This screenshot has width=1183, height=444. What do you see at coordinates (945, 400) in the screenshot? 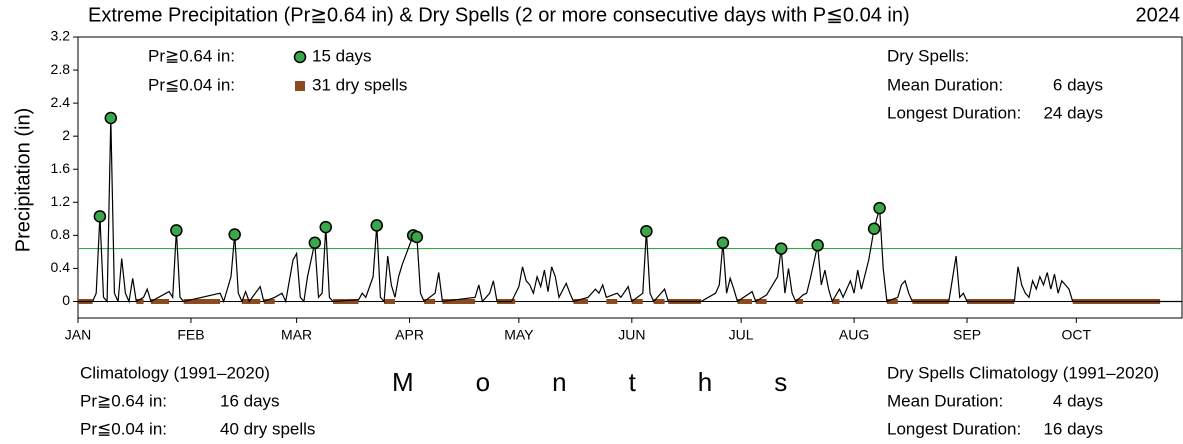
I see `dry-clim-label: Mean Duration:` at bounding box center [945, 400].